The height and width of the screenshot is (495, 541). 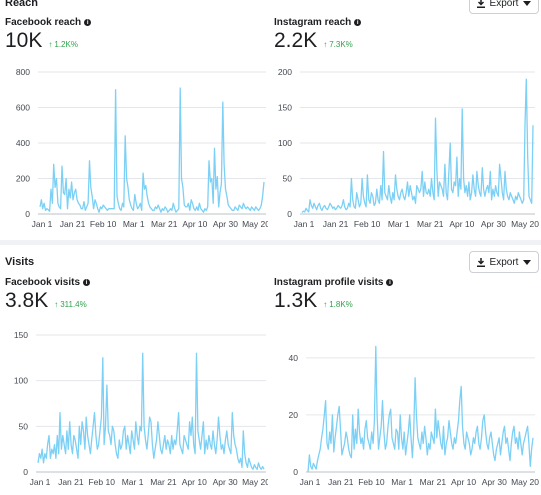 What do you see at coordinates (23, 72) in the screenshot?
I see `y-tick-label: 800` at bounding box center [23, 72].